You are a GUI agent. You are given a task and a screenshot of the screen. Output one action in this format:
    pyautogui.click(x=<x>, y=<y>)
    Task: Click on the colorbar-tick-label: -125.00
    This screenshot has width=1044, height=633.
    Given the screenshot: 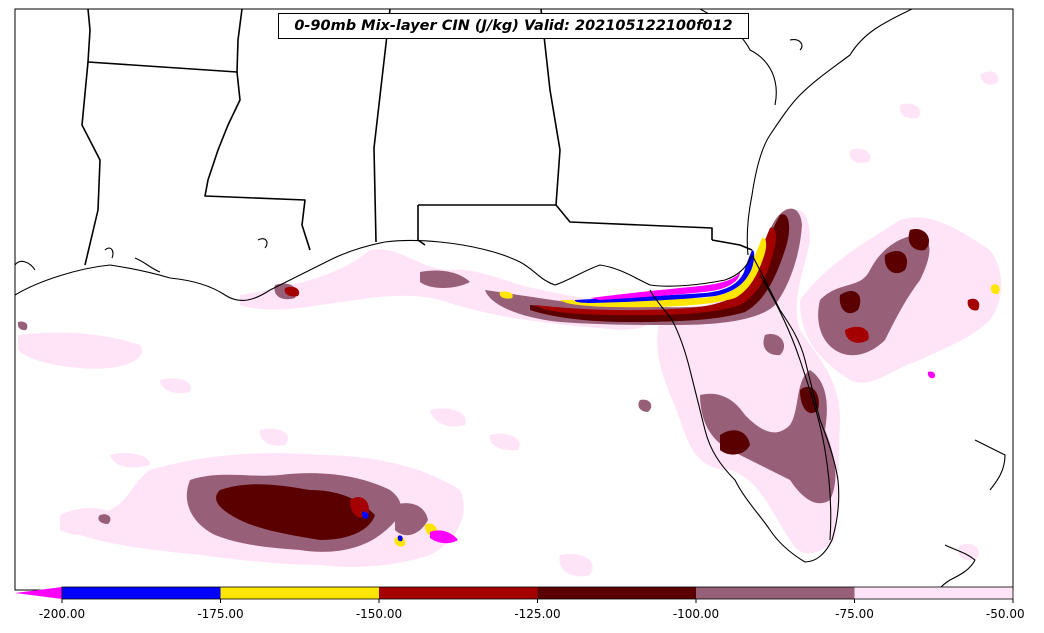 What is the action you would take?
    pyautogui.click(x=537, y=614)
    